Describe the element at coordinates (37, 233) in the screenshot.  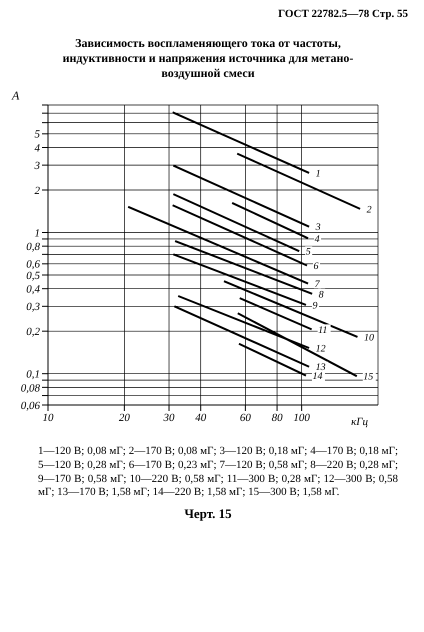
I see `y-tick-label: 1` at that location.